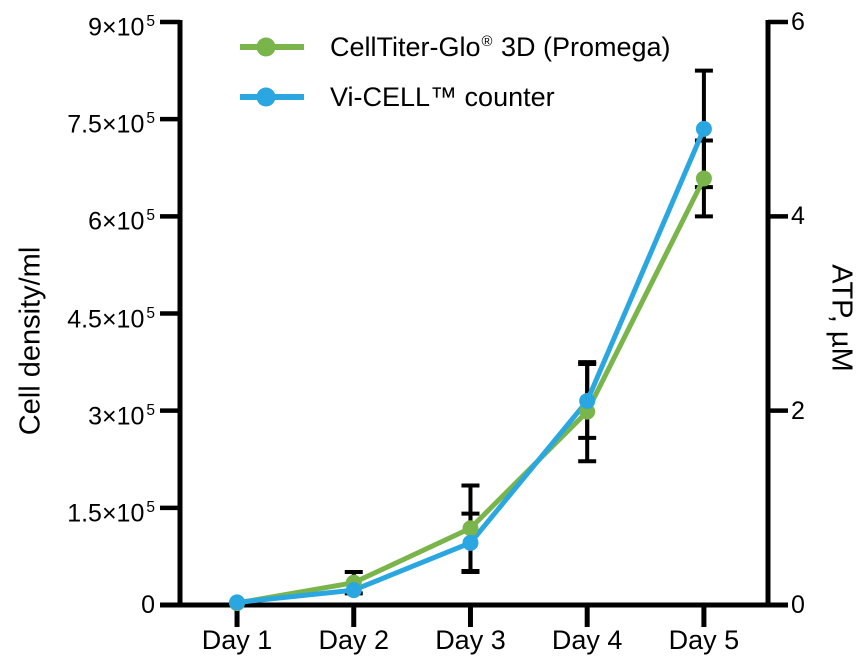 This screenshot has width=868, height=661. What do you see at coordinates (798, 410) in the screenshot?
I see `right-axis-tick-label: 2` at bounding box center [798, 410].